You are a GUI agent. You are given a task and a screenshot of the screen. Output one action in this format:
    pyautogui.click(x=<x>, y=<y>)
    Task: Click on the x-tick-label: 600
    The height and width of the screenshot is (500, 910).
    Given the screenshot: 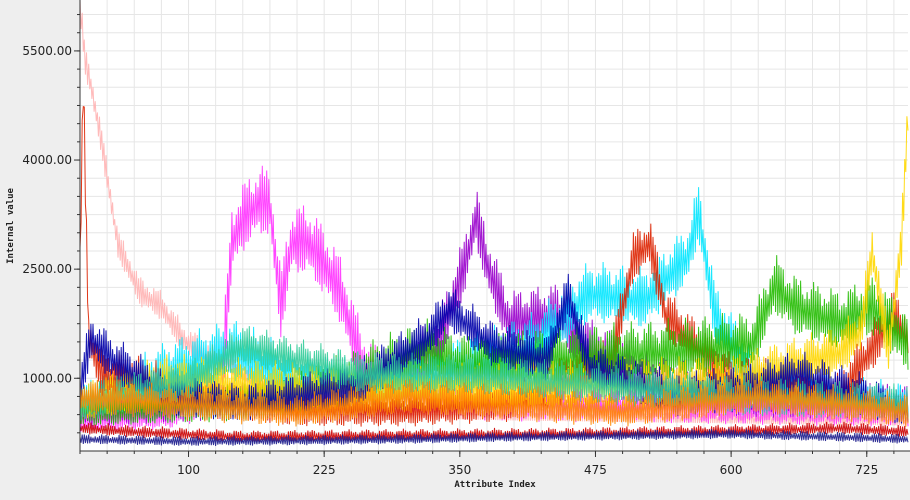 What is the action you would take?
    pyautogui.click(x=731, y=470)
    